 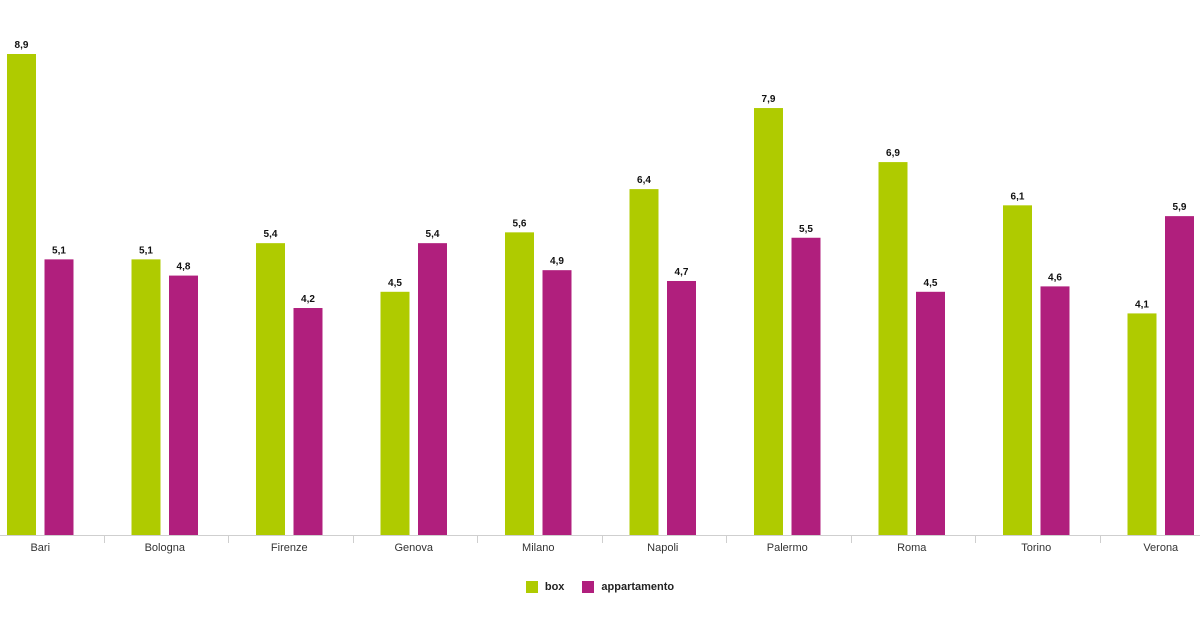 I want to click on data-label-box-napoli: 6,4, so click(x=644, y=180).